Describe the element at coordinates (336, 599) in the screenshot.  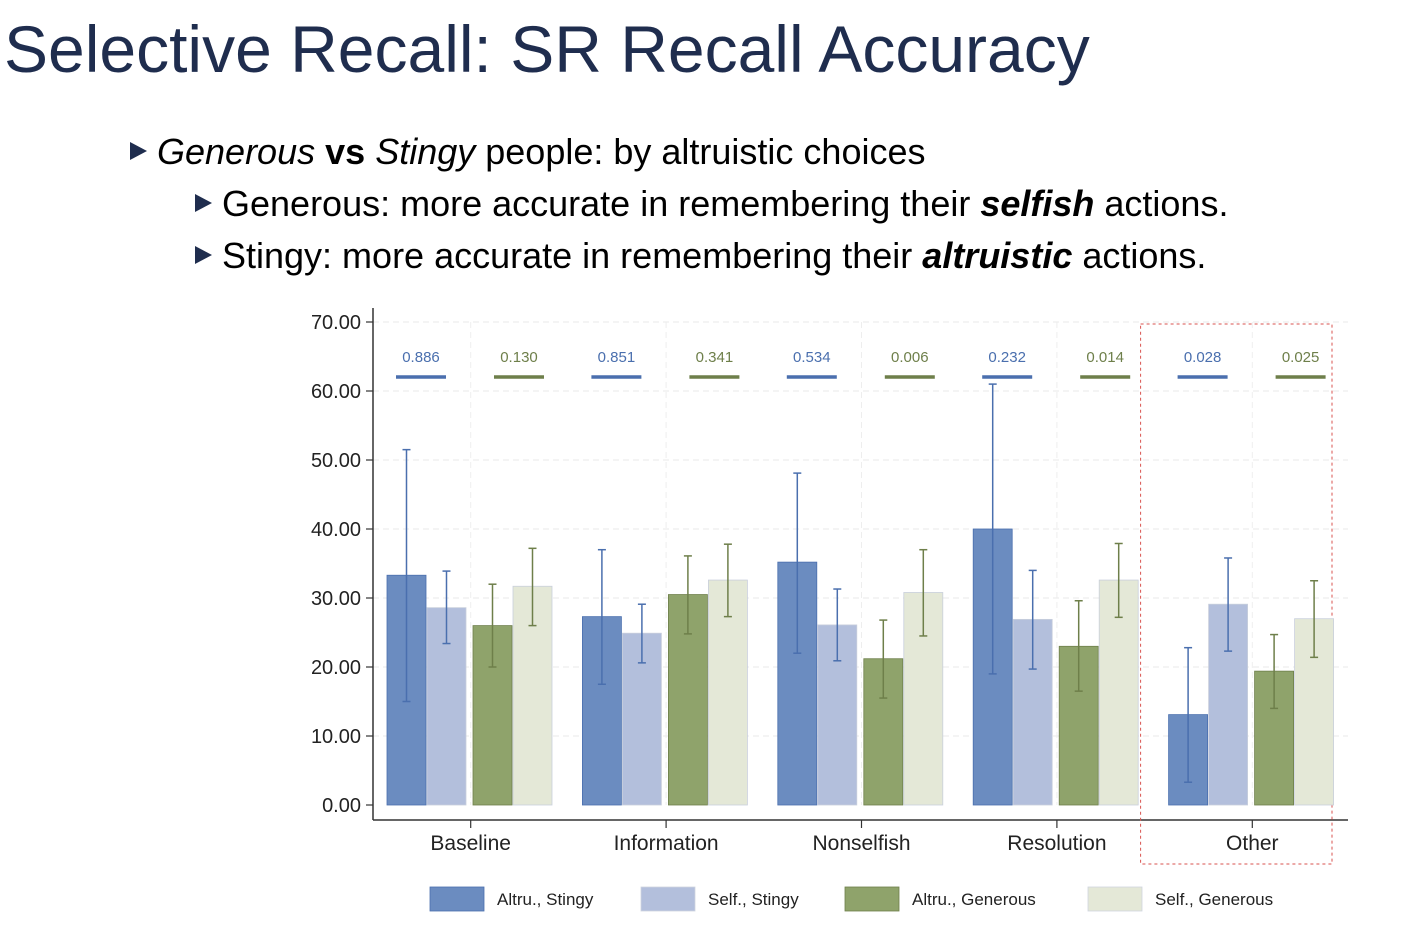
I see `y-tick-label: 30.00` at that location.